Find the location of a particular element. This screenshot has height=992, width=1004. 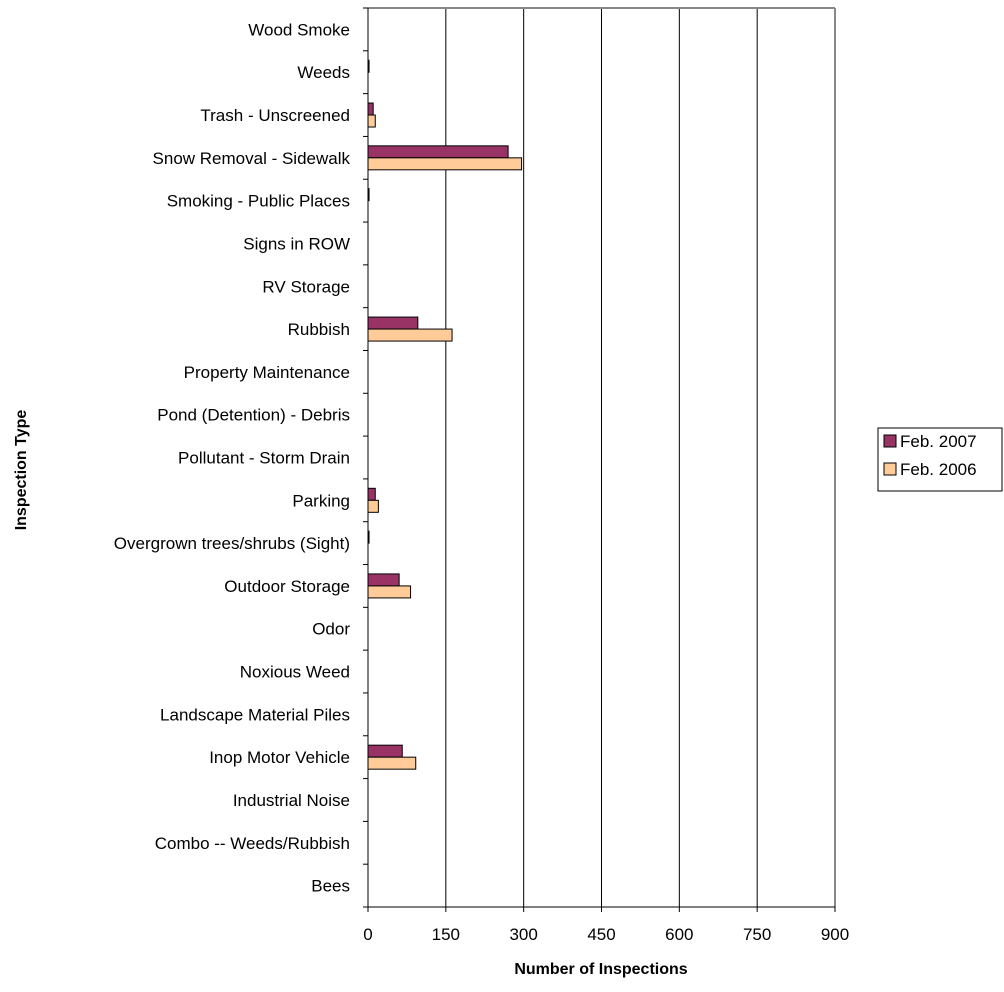

x-tick-label: 600 is located at coordinates (679, 934).